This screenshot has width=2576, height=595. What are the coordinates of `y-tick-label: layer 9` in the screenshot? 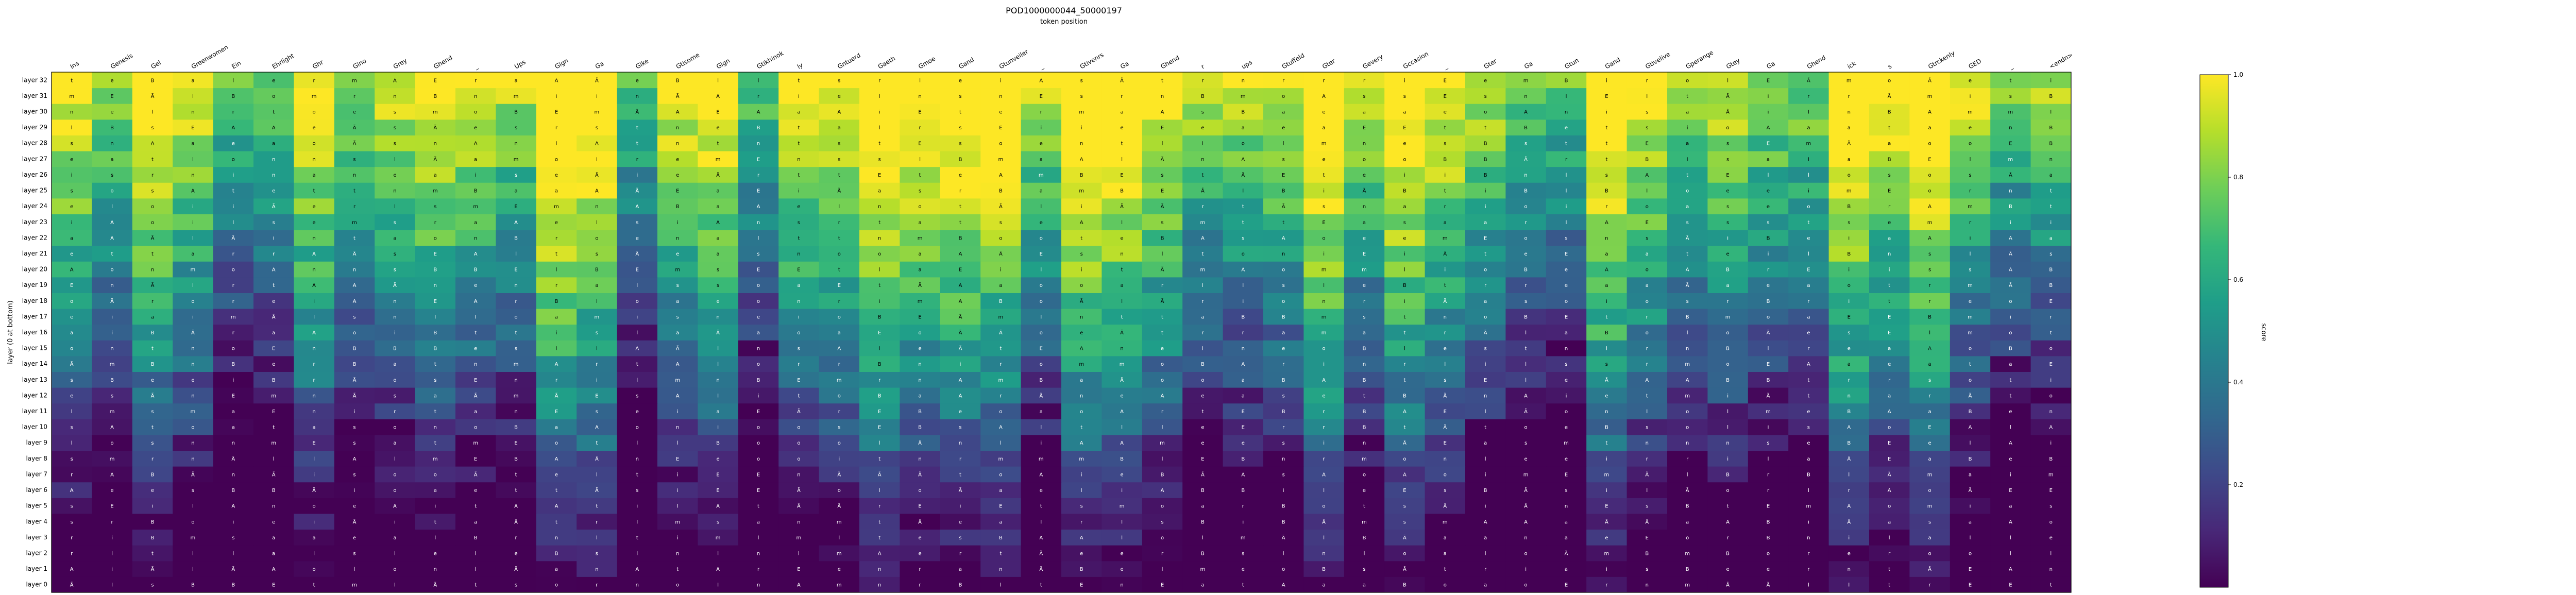 It's located at (36, 442).